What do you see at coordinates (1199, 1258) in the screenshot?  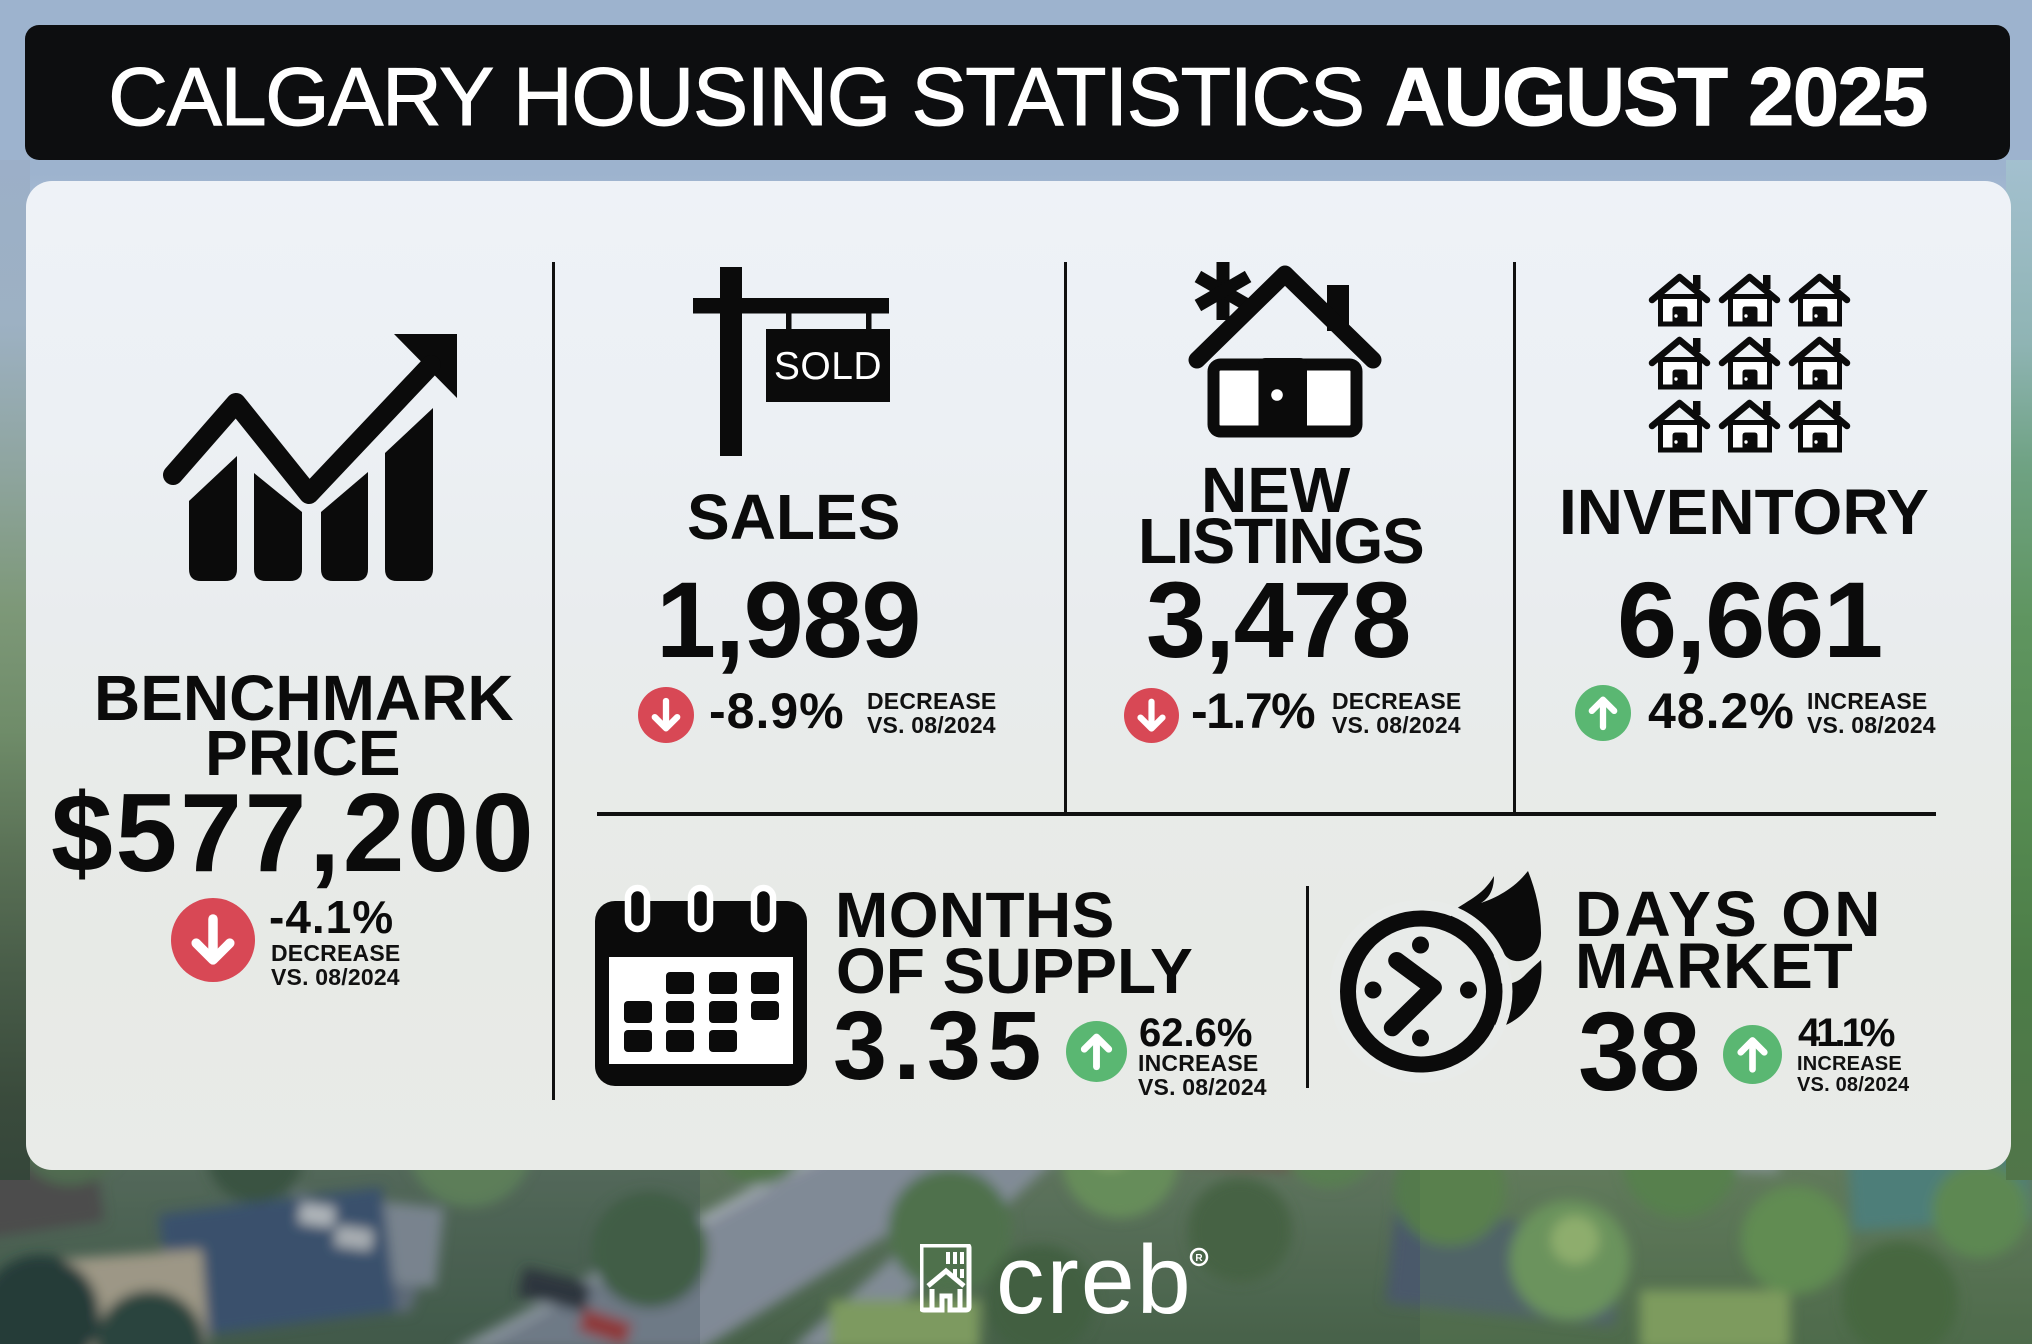 I see `svg-text: R` at bounding box center [1199, 1258].